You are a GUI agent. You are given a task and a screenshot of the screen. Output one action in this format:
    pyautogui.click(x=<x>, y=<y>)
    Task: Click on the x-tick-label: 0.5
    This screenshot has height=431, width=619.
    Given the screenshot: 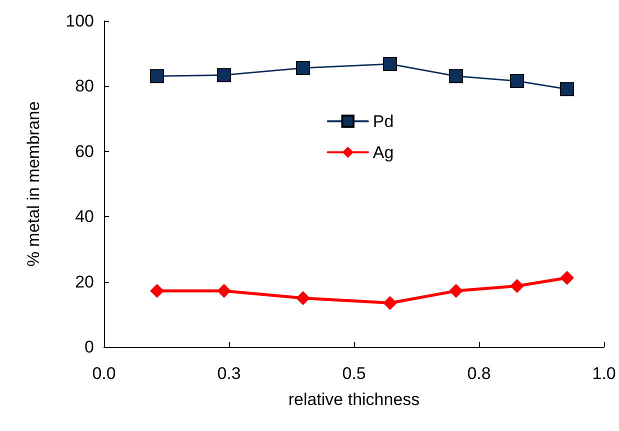 What is the action you would take?
    pyautogui.click(x=354, y=373)
    